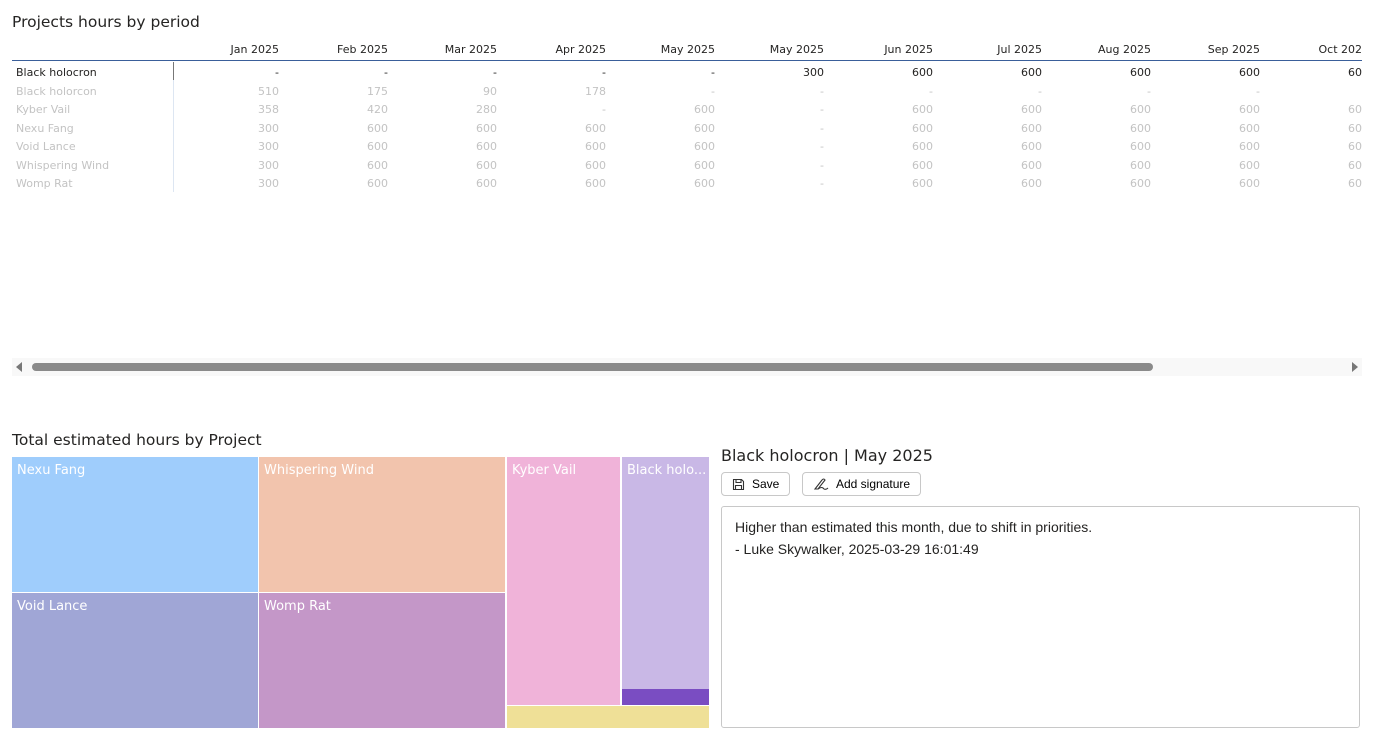  Describe the element at coordinates (687, 128) in the screenshot. I see `table-row: Nexu Fang 300 600 600 600 600 - 600 600 600 600 600` at that location.